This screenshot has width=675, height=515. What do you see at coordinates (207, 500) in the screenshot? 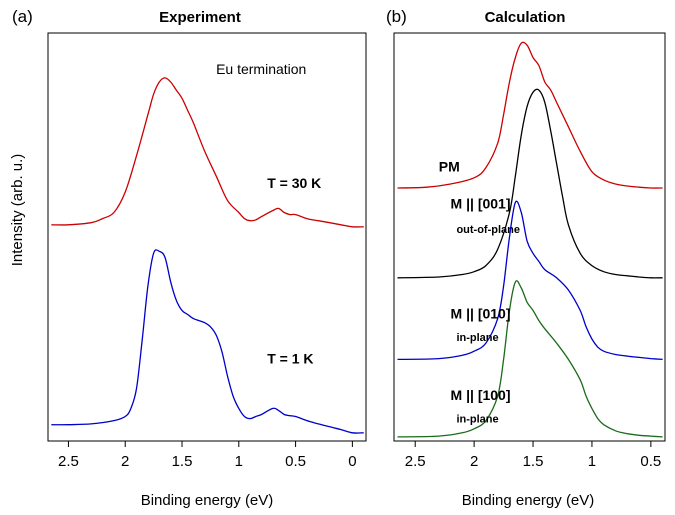
I see `panel-a-x-axis-label: Binding energy (eV)` at bounding box center [207, 500].